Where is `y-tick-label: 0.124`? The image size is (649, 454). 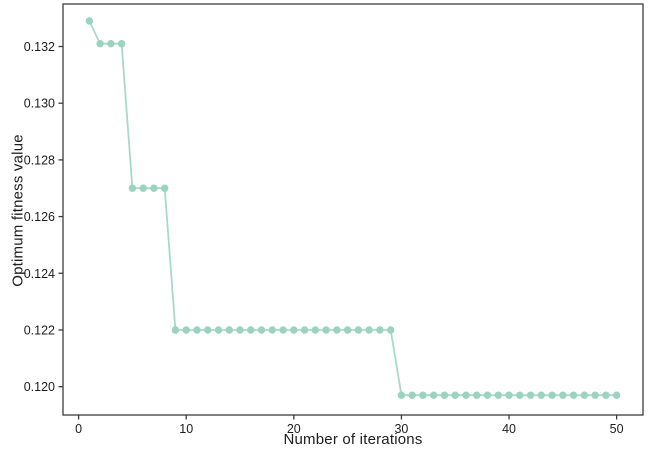
y-tick-label: 0.124 is located at coordinates (39, 274).